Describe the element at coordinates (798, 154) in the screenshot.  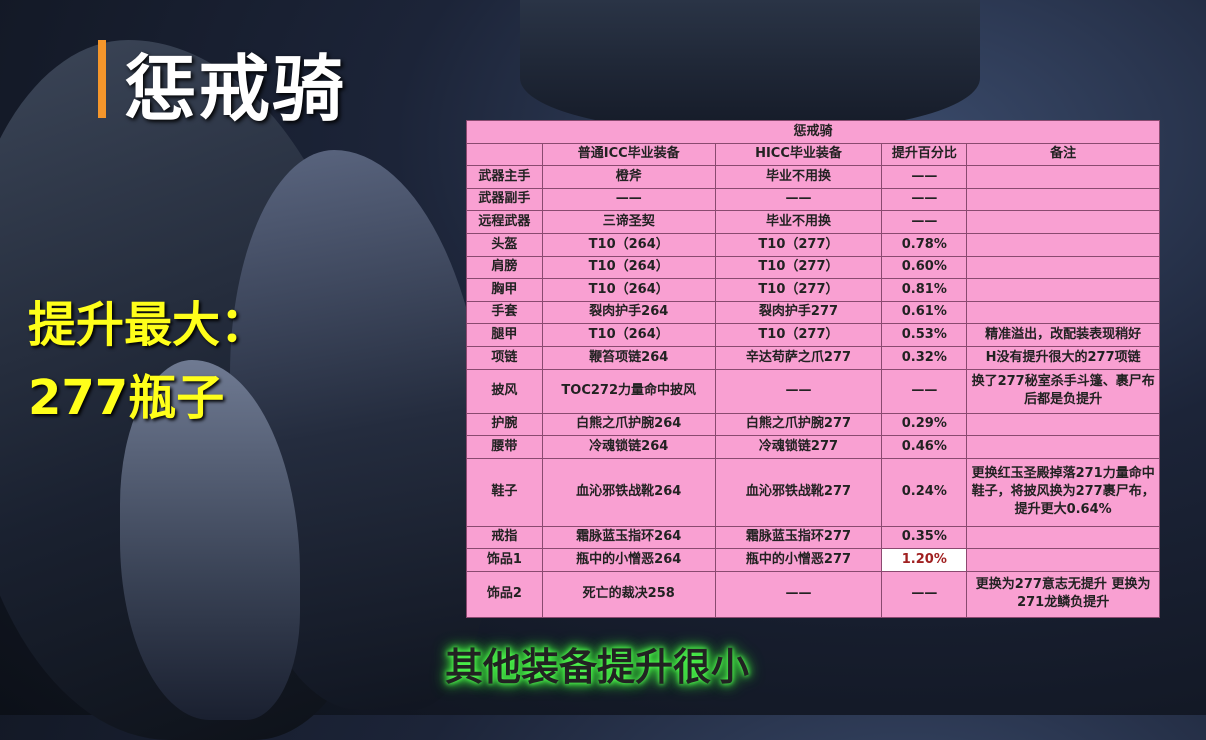
I see `column-header: HICC毕业装备` at that location.